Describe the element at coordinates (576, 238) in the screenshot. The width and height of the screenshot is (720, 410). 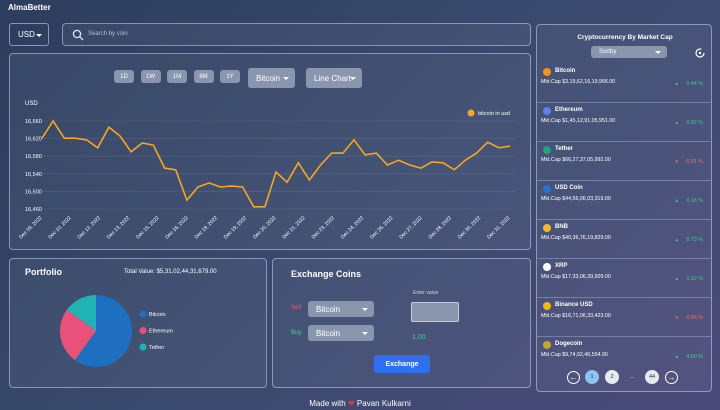
I see `market-cap: Mkt.Cap $40,36,76,19,829.00` at that location.